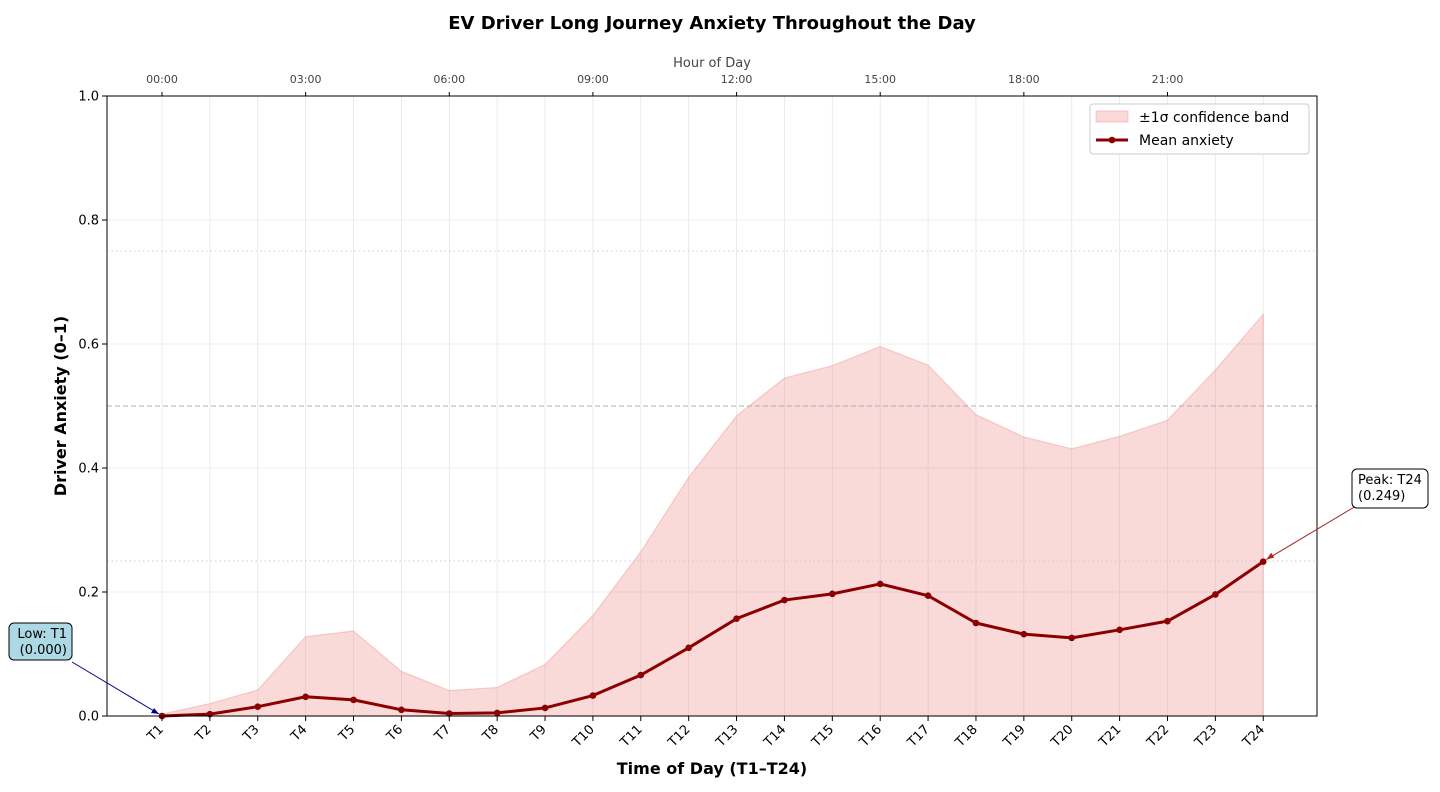 This screenshot has height=792, width=1440. I want to click on top-tick-label: 15:00, so click(880, 79).